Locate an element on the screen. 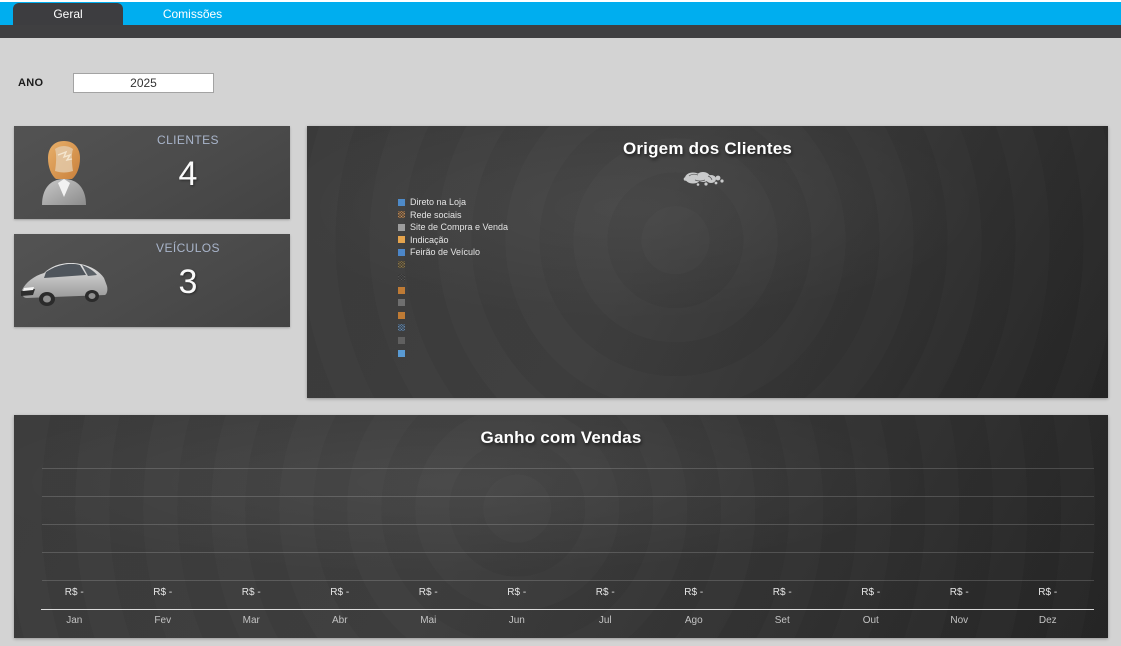  chart-title: Ganho com Vendas is located at coordinates (561, 437).